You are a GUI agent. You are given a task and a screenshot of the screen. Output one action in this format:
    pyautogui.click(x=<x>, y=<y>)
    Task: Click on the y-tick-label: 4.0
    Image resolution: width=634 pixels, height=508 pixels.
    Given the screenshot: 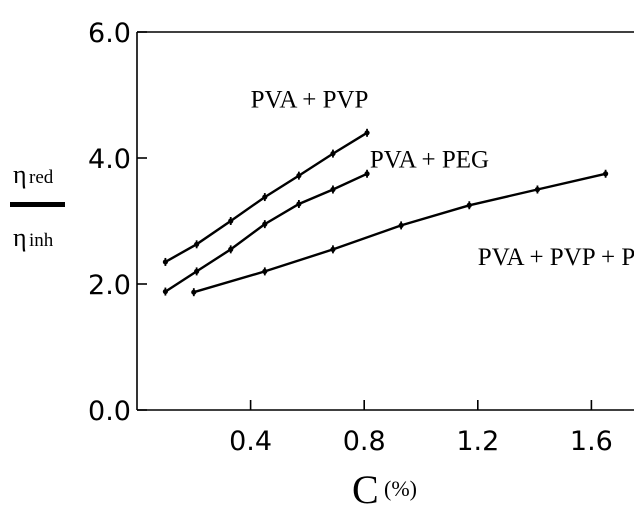 What is the action you would take?
    pyautogui.click(x=109, y=159)
    